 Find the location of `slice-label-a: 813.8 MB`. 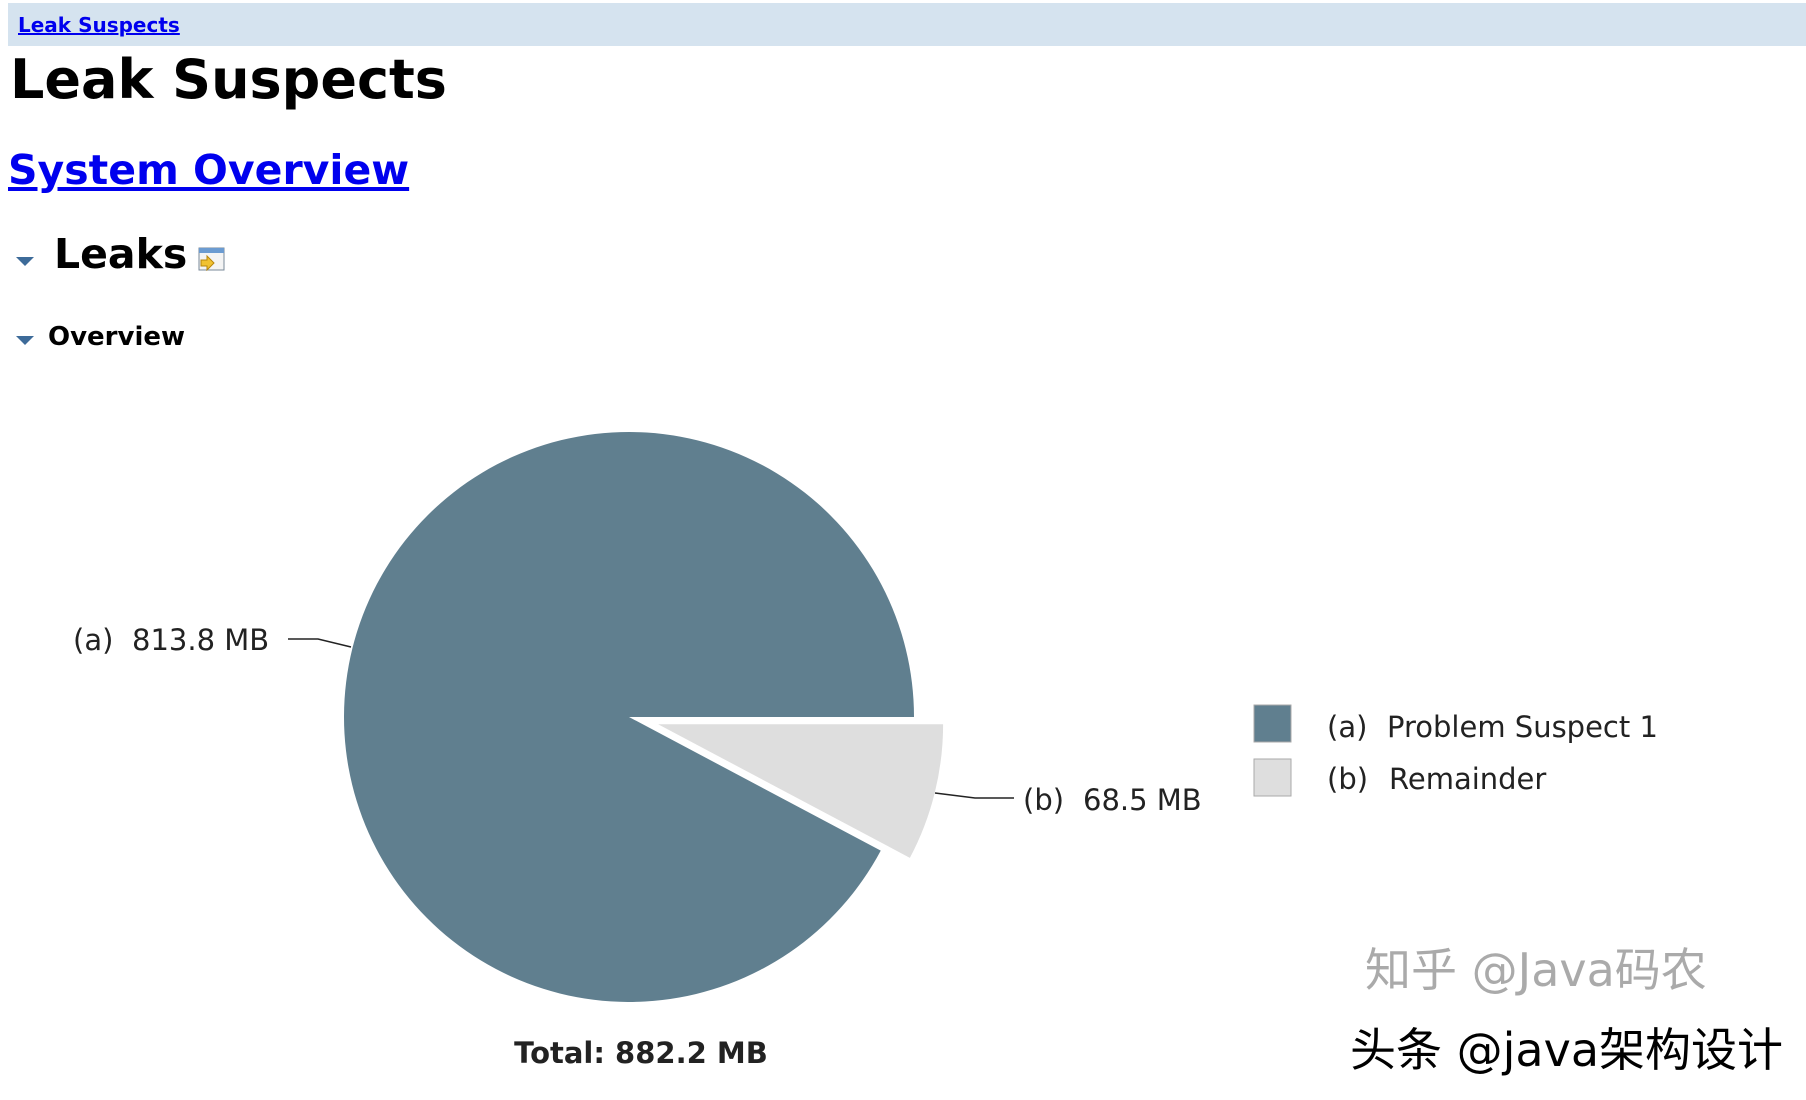

slice-label-a: 813.8 MB is located at coordinates (200, 640).